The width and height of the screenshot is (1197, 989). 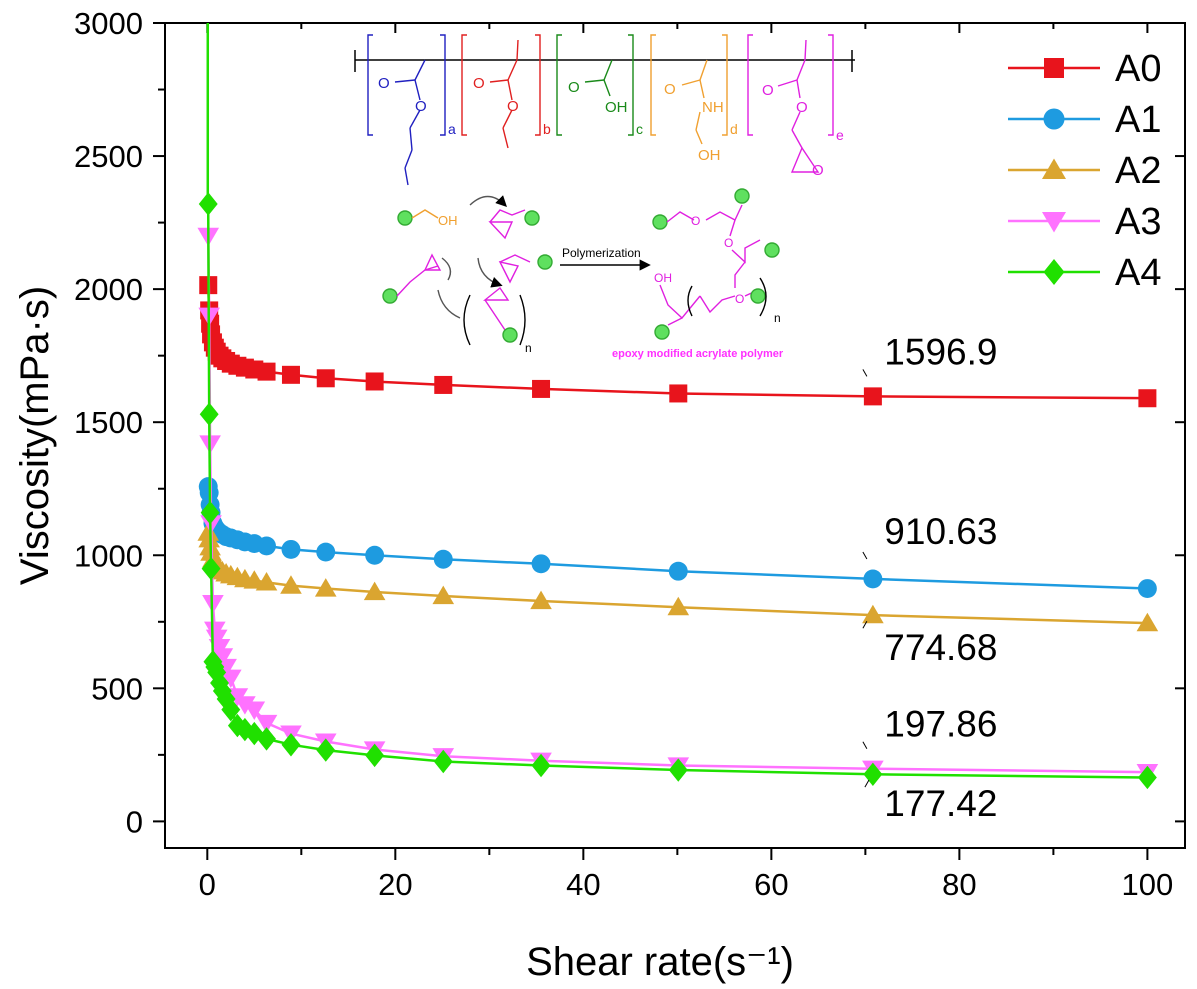 I want to click on legend-label: A3, so click(x=1138, y=222).